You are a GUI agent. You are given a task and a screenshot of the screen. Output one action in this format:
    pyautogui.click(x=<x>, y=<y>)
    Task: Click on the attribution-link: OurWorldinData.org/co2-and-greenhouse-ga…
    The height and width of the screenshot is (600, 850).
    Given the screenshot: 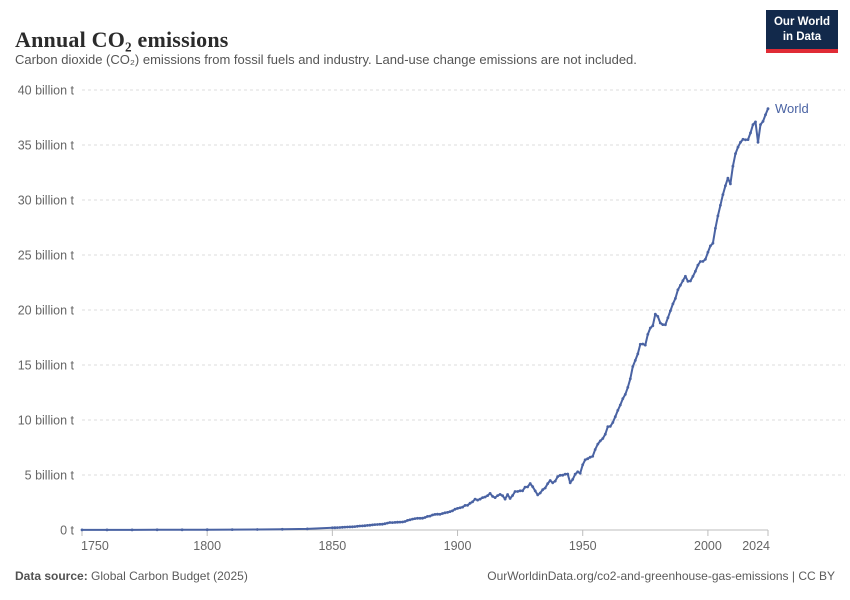 What is the action you would take?
    pyautogui.click(x=661, y=576)
    